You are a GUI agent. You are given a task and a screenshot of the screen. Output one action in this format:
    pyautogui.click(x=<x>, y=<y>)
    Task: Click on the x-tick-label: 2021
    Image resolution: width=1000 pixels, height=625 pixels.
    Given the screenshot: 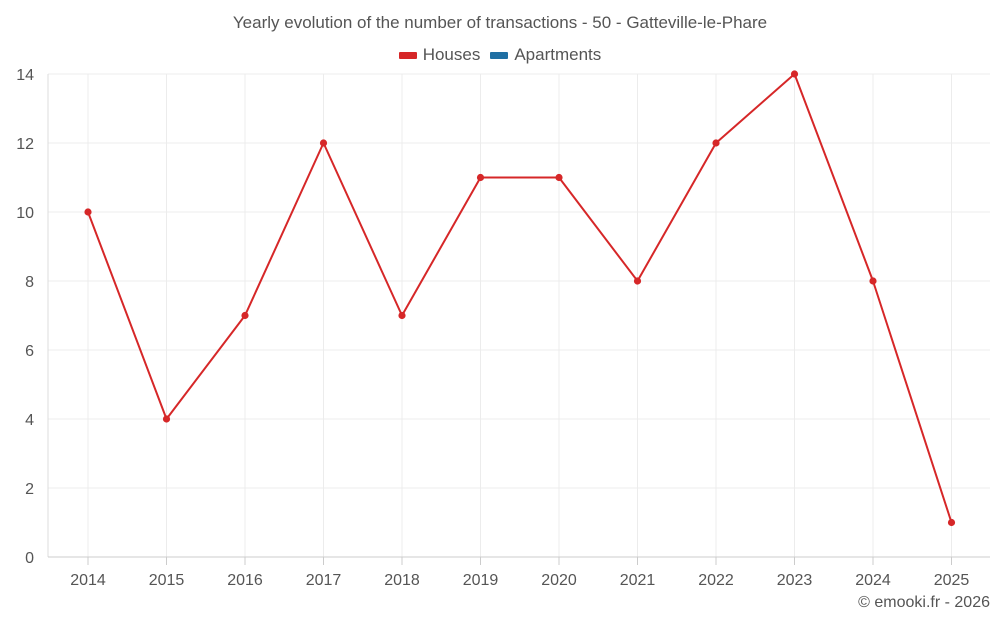 What is the action you would take?
    pyautogui.click(x=638, y=580)
    